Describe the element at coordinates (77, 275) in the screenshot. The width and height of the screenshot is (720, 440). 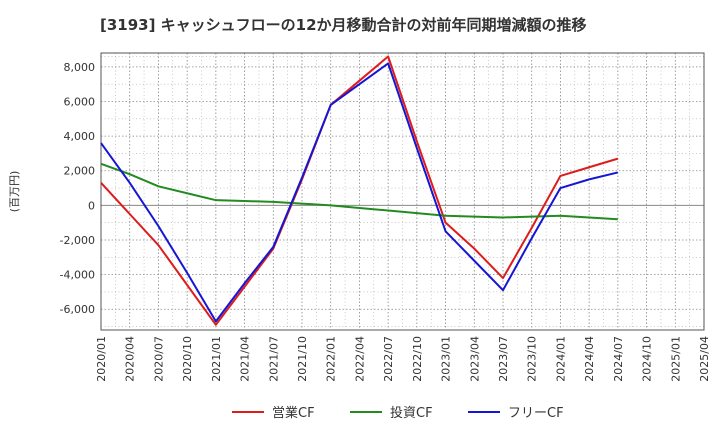
I see `y-tick-label: -4,000` at that location.